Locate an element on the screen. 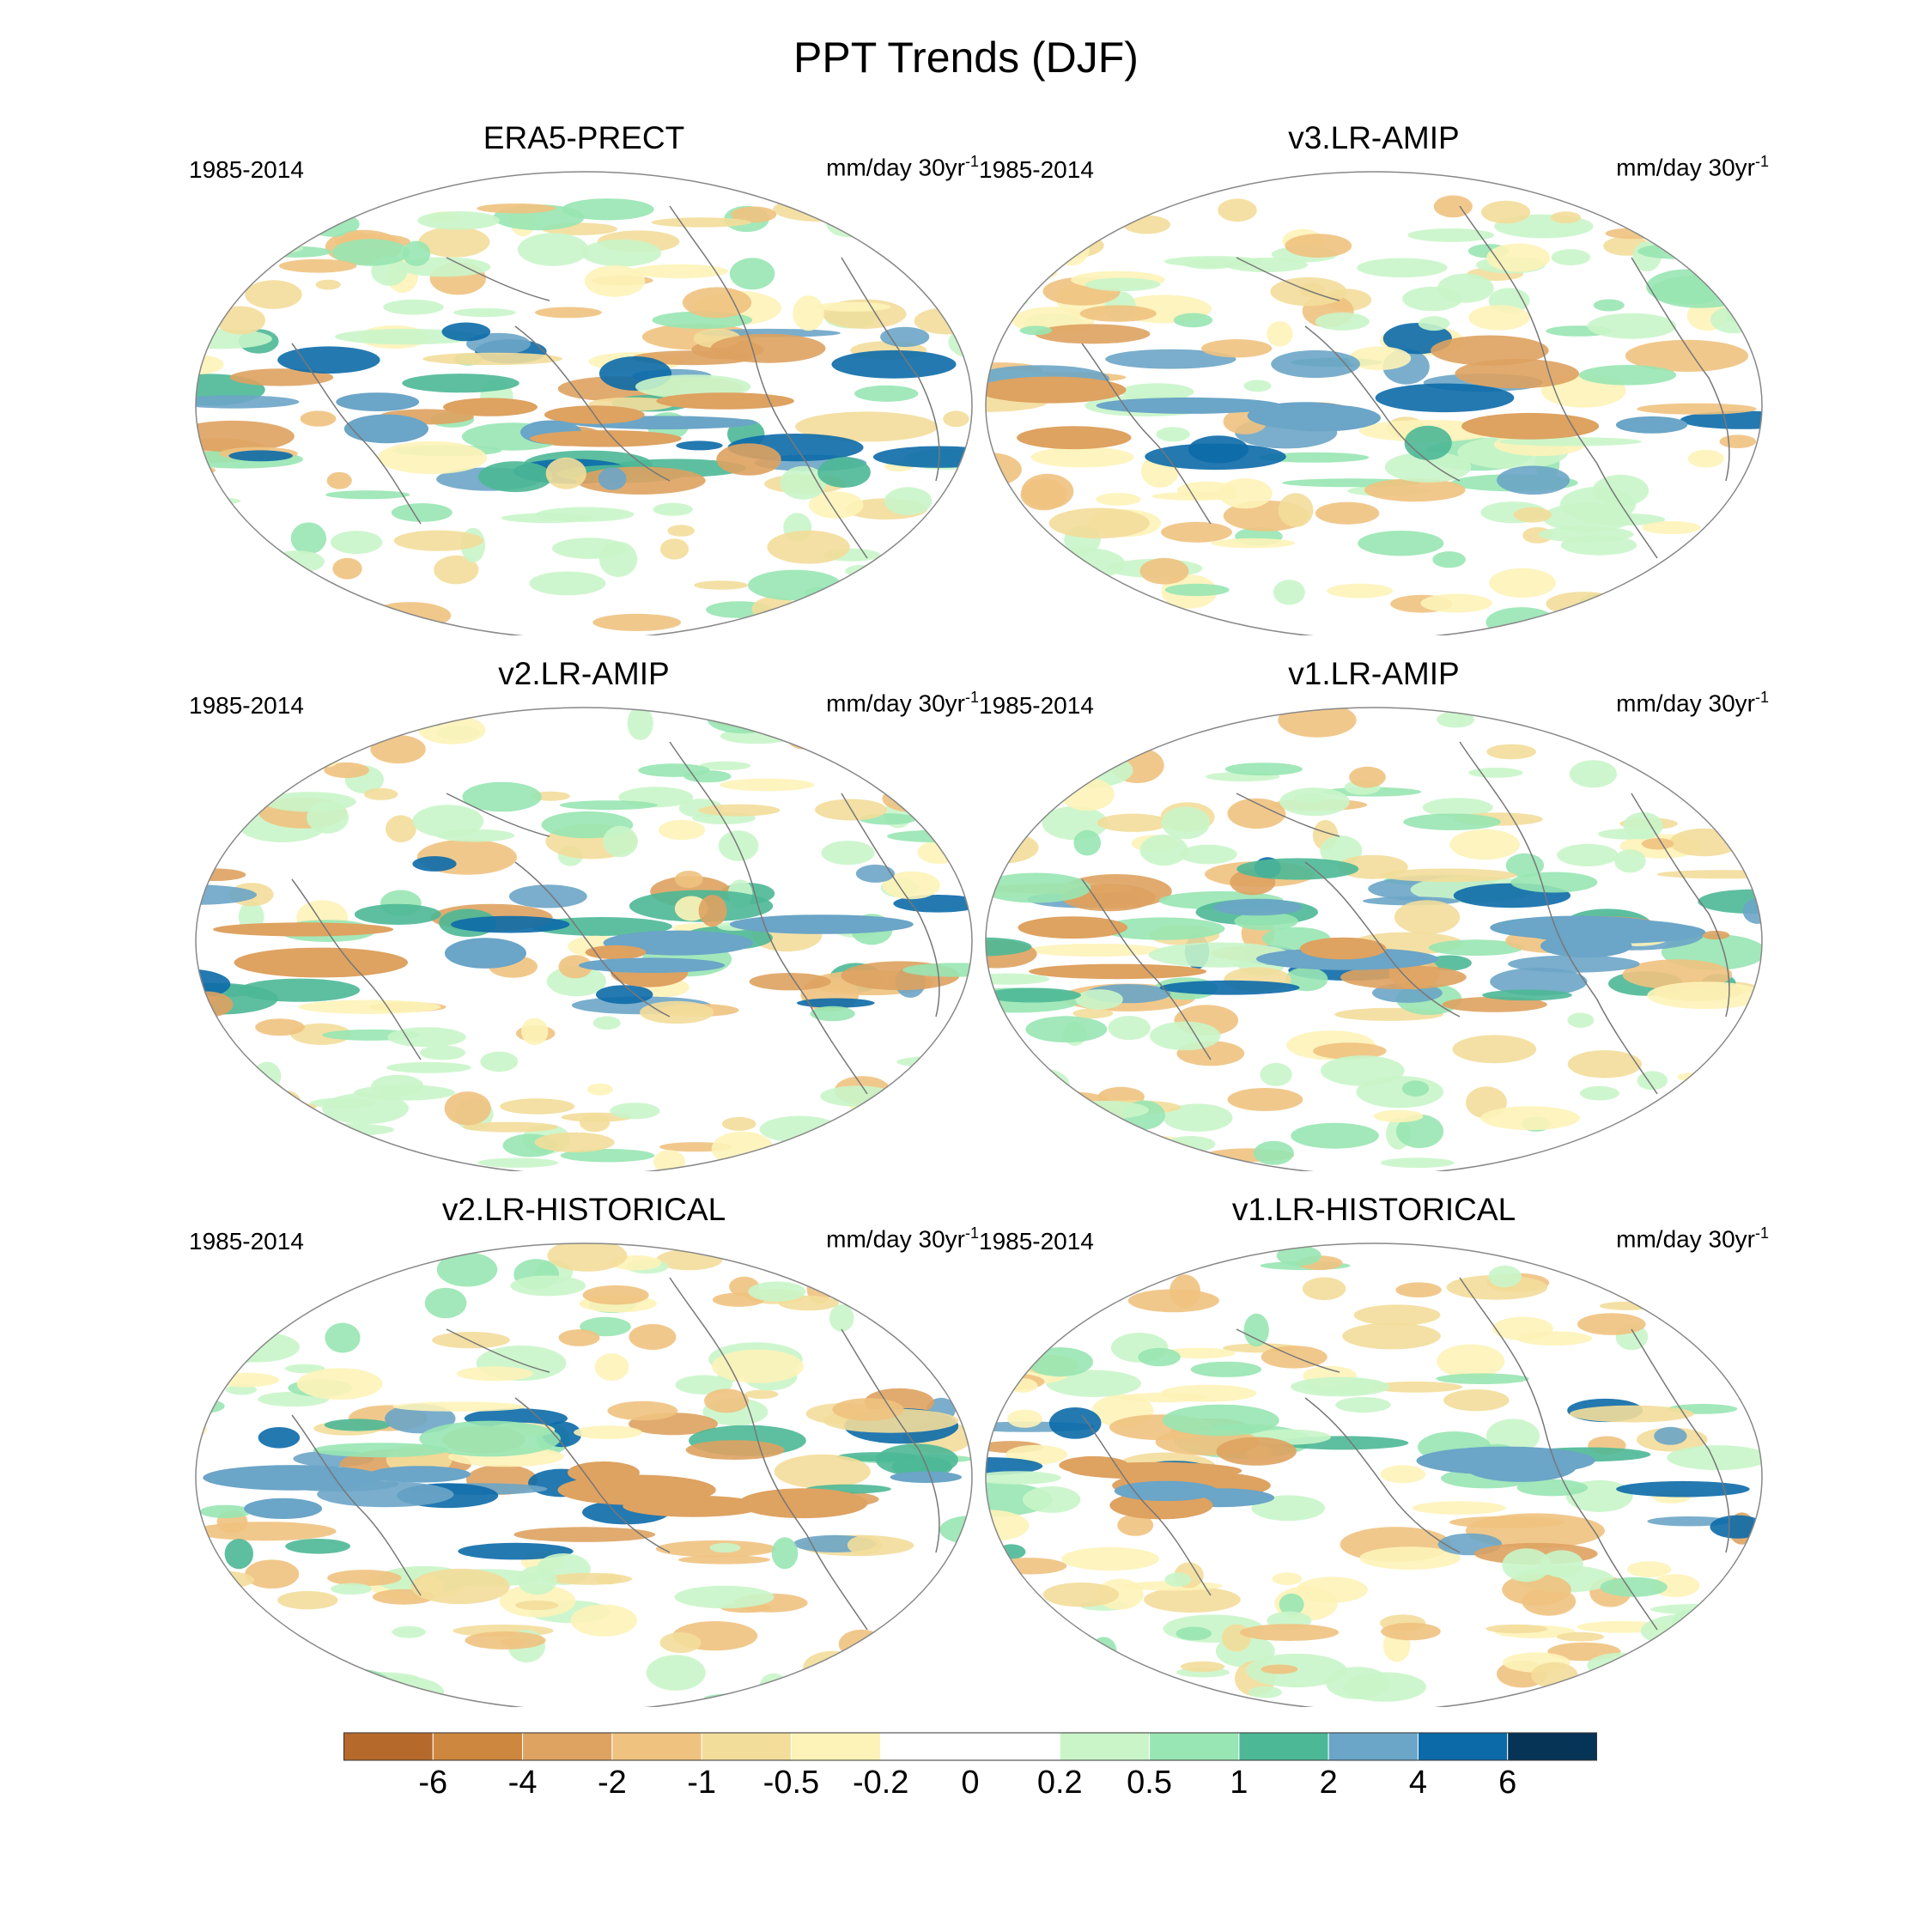 Image resolution: width=1932 pixels, height=1932 pixels. colorbar-tick-label: 6 is located at coordinates (1507, 1783).